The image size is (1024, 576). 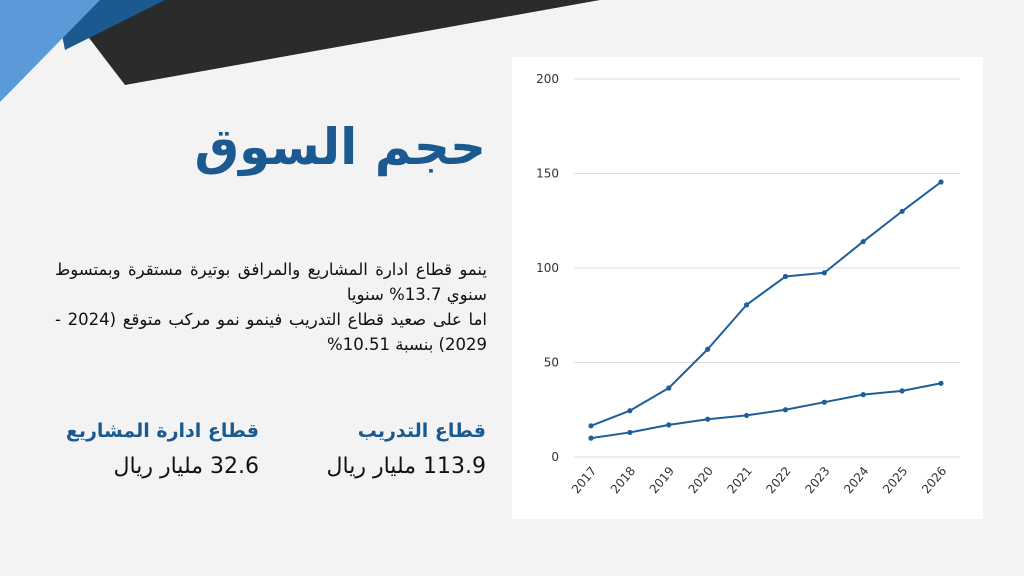 I want to click on x-tick-label: 2020, so click(x=701, y=480).